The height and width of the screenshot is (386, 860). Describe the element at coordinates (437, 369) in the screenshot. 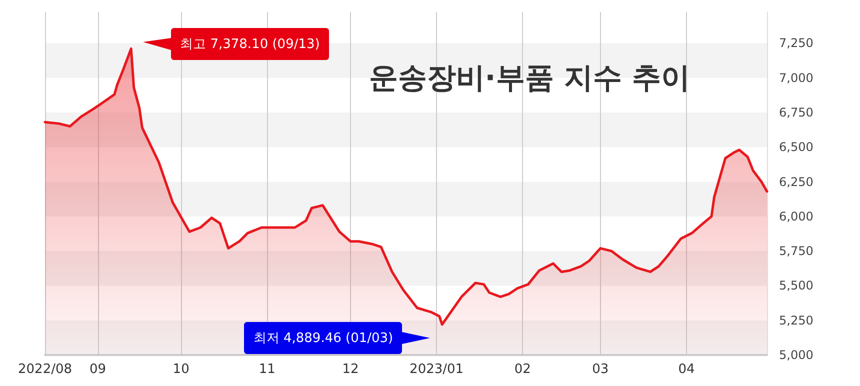

I see `x-tick-label: 2023/01` at that location.